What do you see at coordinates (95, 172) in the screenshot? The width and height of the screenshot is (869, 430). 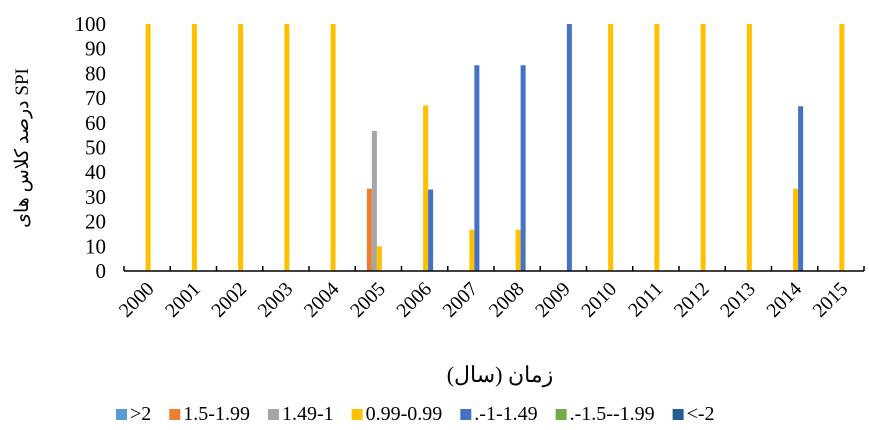 I see `y-tick-label: 40` at bounding box center [95, 172].